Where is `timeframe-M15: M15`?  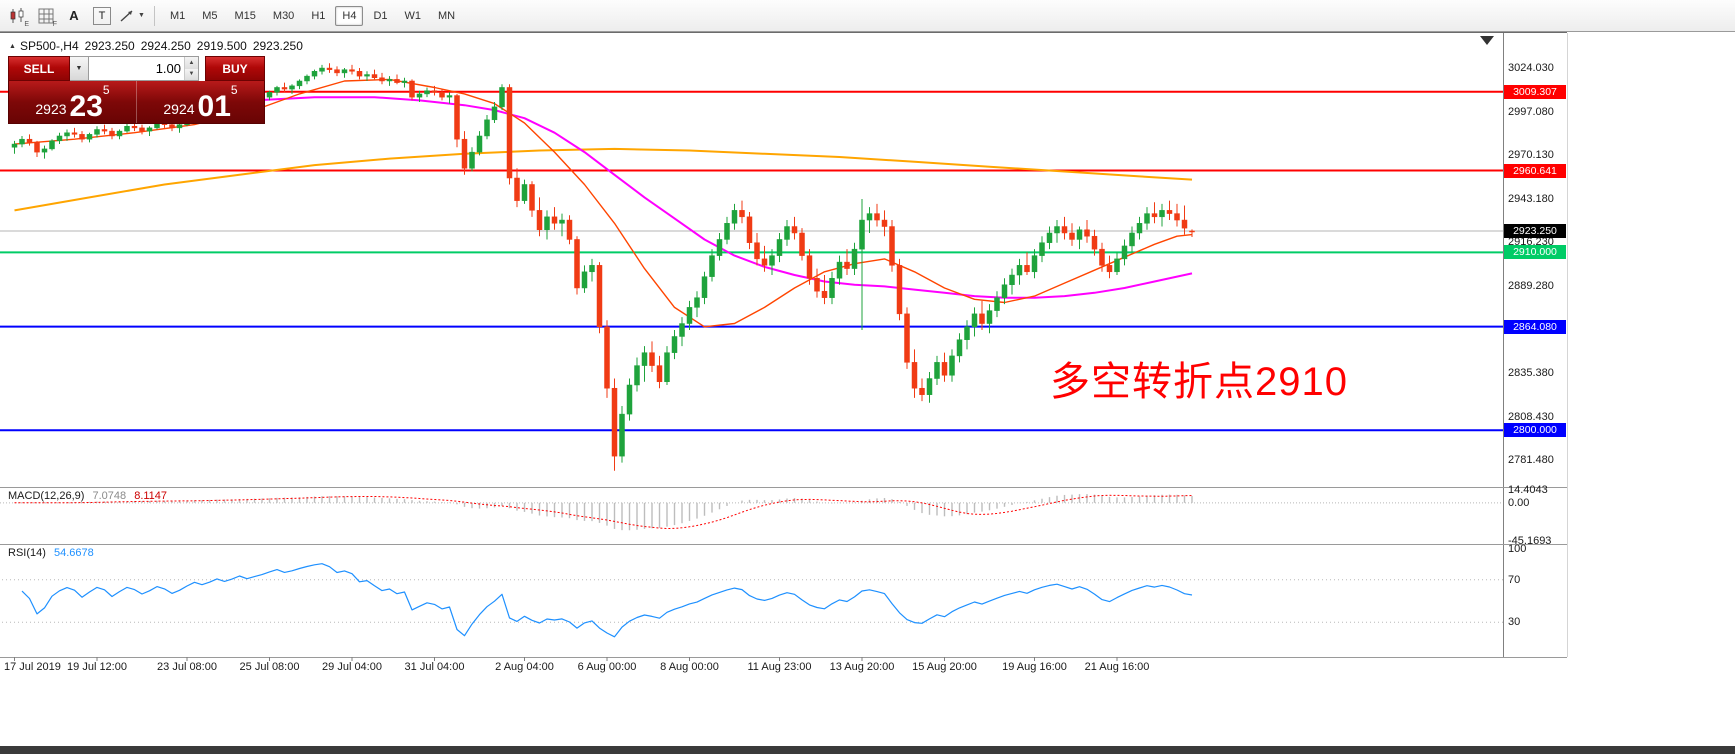
timeframe-M15: M15 is located at coordinates (245, 16).